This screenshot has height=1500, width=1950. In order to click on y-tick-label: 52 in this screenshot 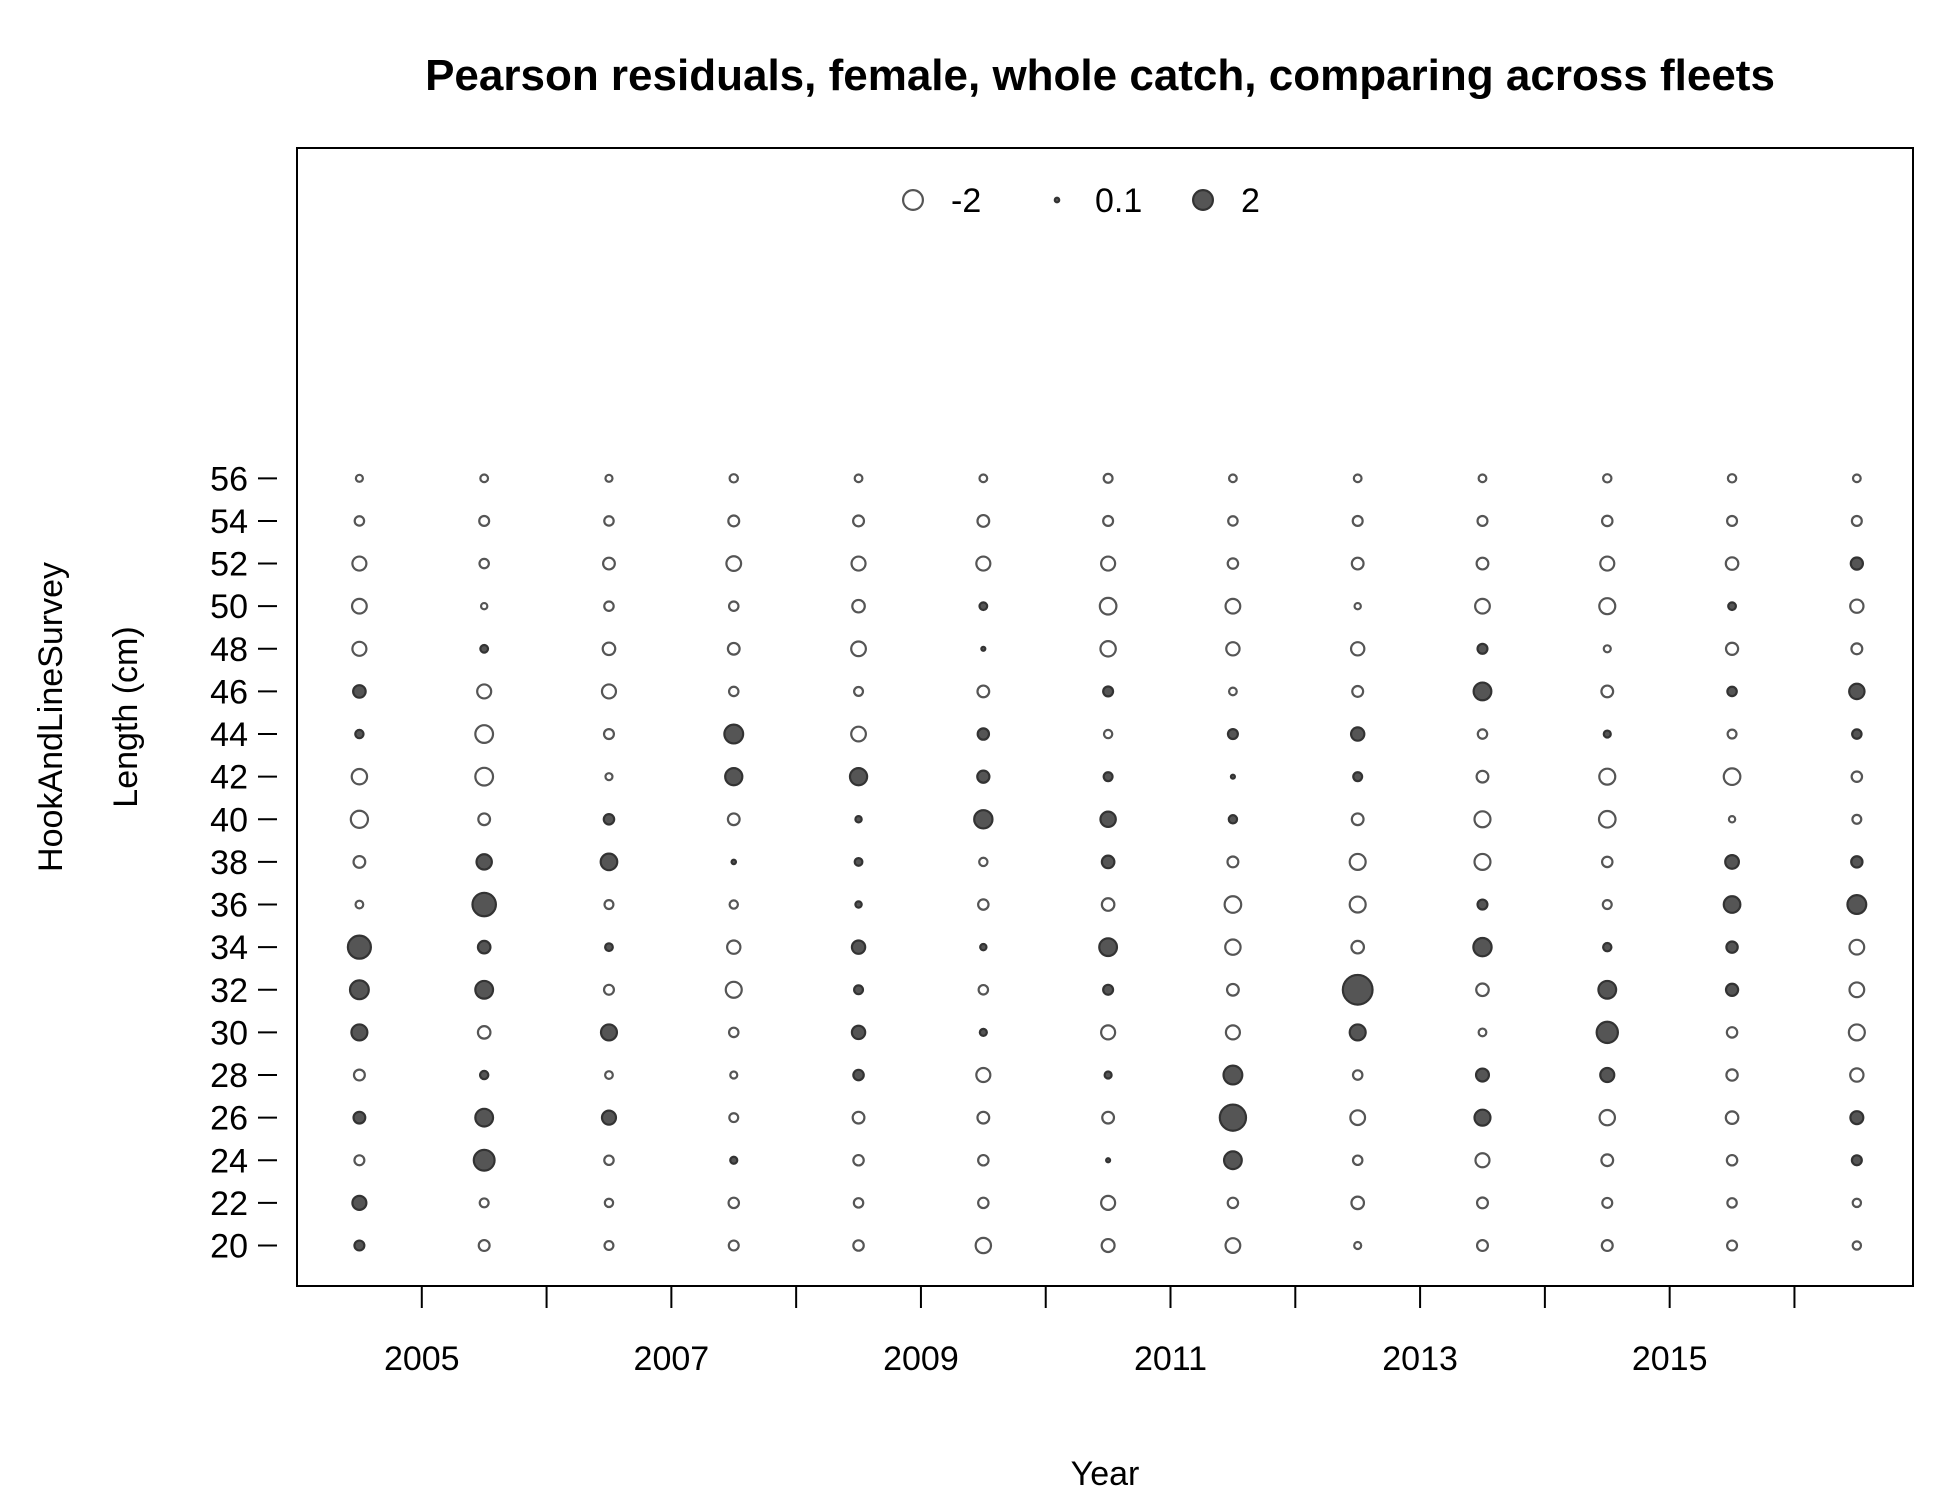, I will do `click(229, 565)`.